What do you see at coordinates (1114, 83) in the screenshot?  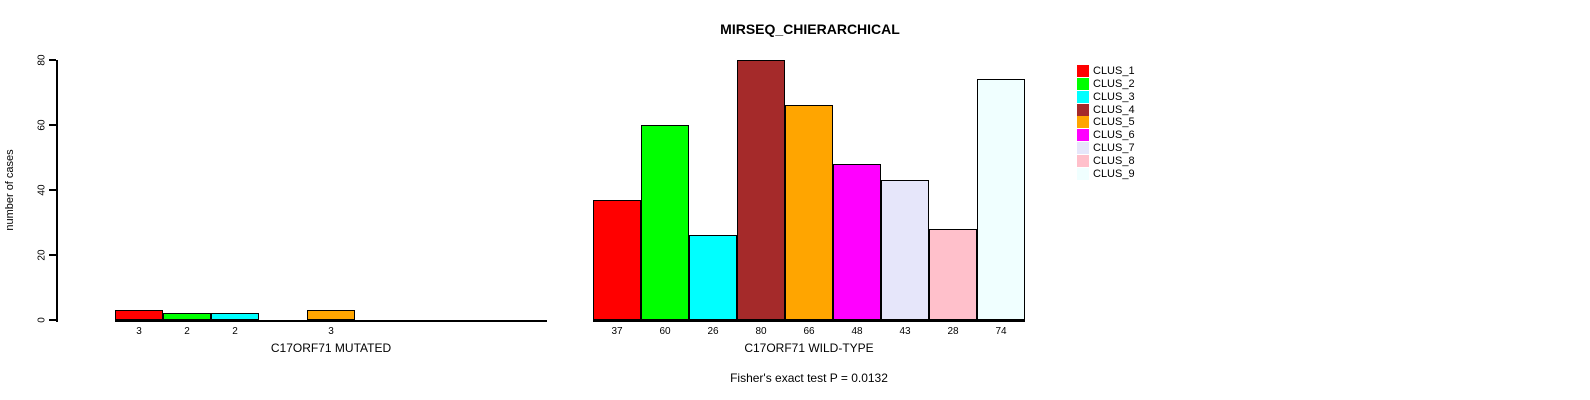 I see `legend-label-CLUS_2: CLUS_2` at bounding box center [1114, 83].